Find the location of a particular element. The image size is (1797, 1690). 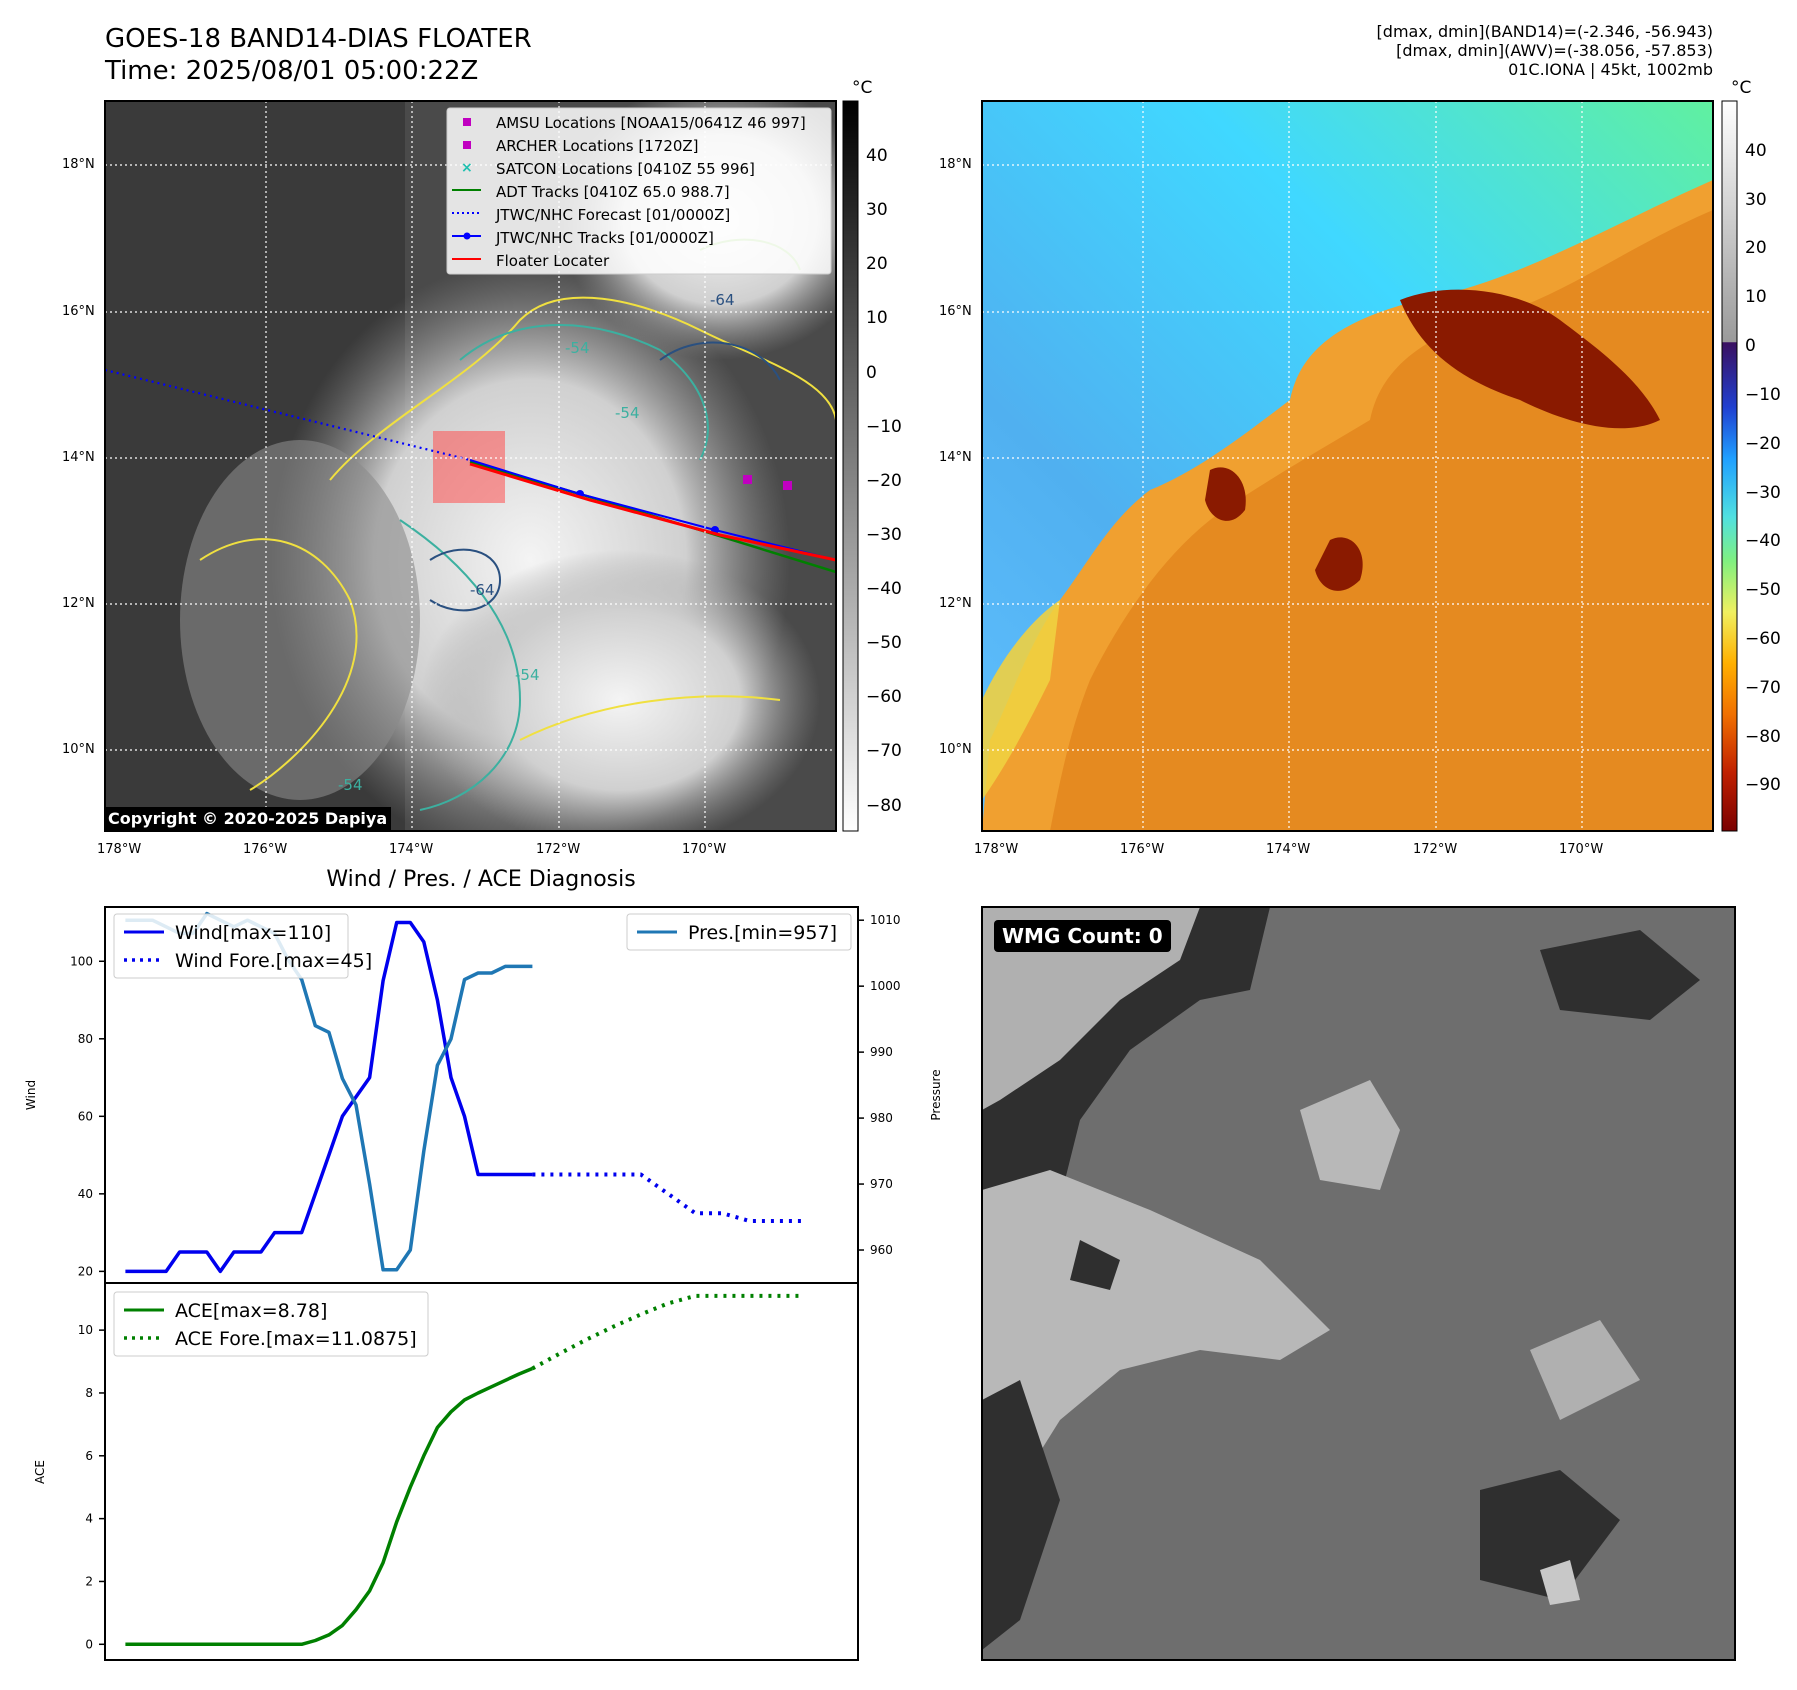

y2-tick-label: 970 is located at coordinates (881, 1184).